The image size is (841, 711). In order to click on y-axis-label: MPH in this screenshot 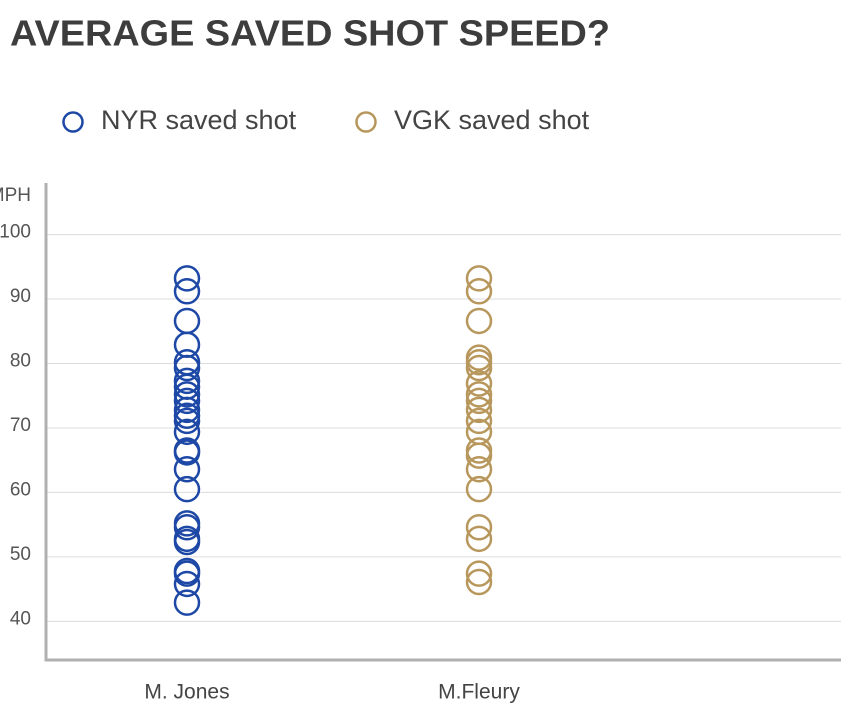, I will do `click(15, 195)`.